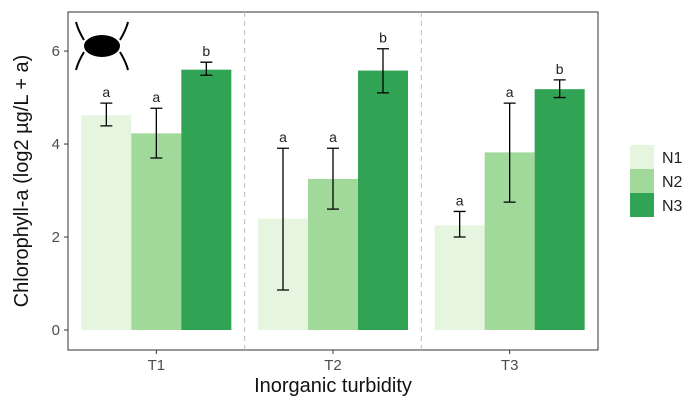  I want to click on legend-label: N2, so click(672, 182).